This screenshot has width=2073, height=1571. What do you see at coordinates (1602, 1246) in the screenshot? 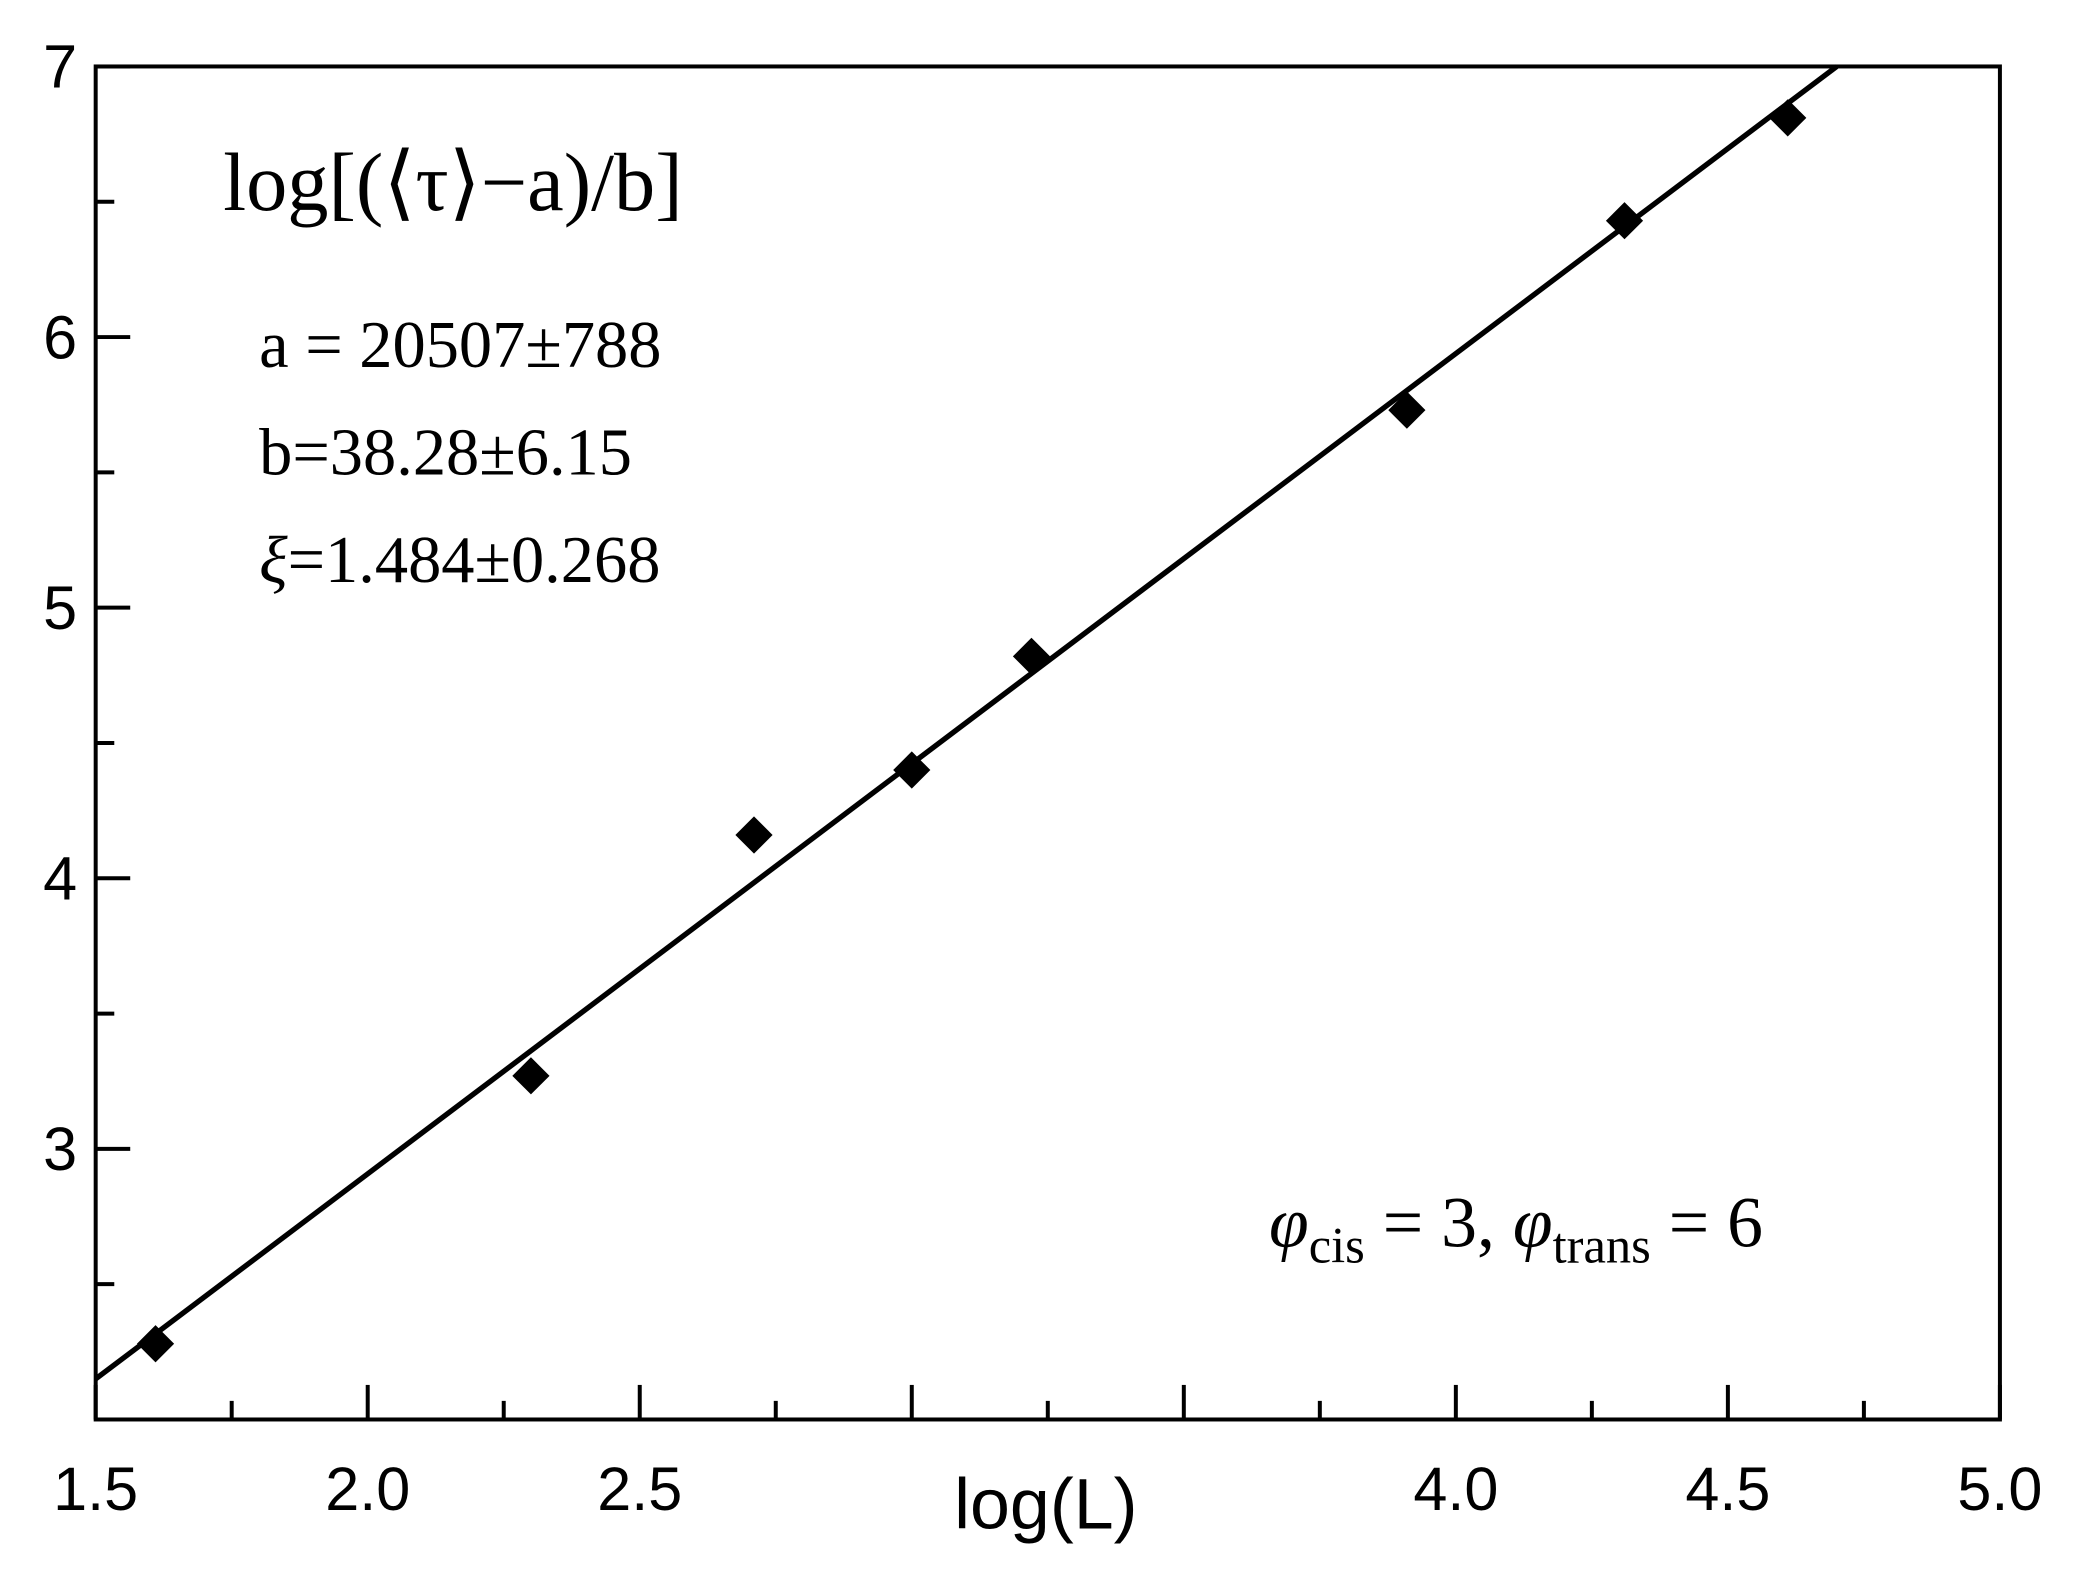
I see `subscript: trans` at bounding box center [1602, 1246].